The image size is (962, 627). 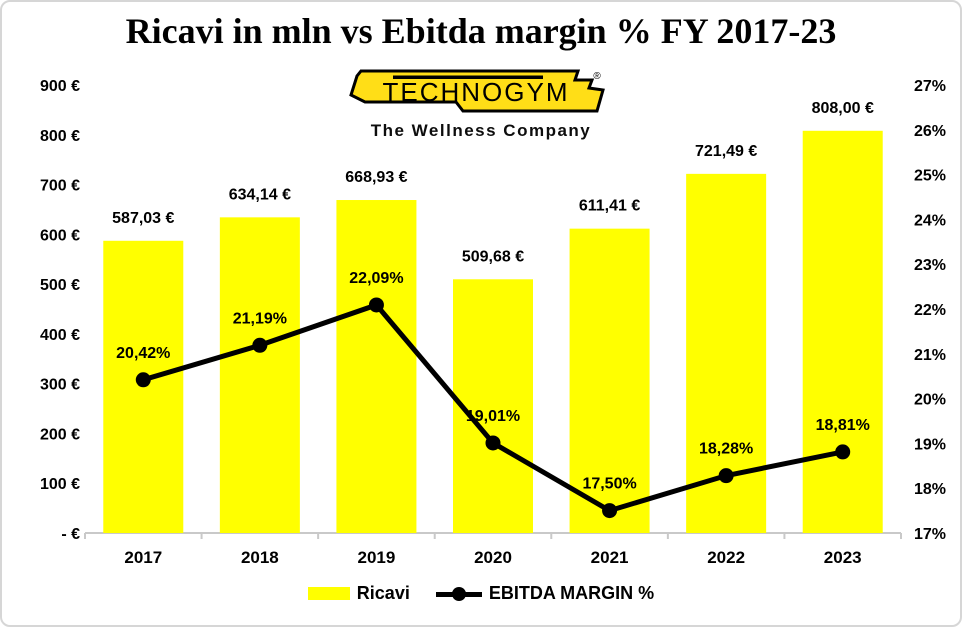 What do you see at coordinates (60, 186) in the screenshot?
I see `svg-text: 700 €` at bounding box center [60, 186].